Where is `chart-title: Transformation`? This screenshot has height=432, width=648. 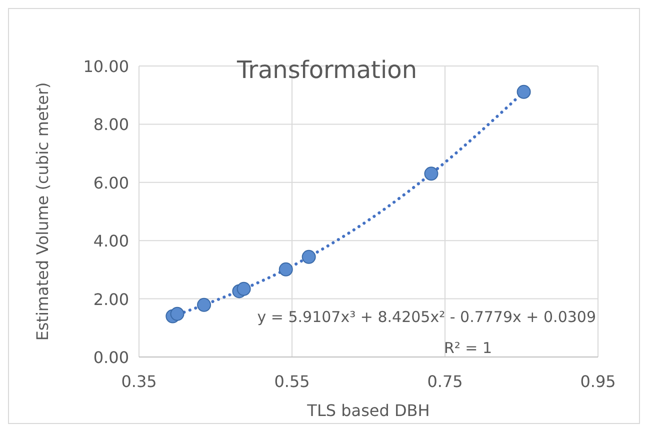 chart-title: Transformation is located at coordinates (327, 70).